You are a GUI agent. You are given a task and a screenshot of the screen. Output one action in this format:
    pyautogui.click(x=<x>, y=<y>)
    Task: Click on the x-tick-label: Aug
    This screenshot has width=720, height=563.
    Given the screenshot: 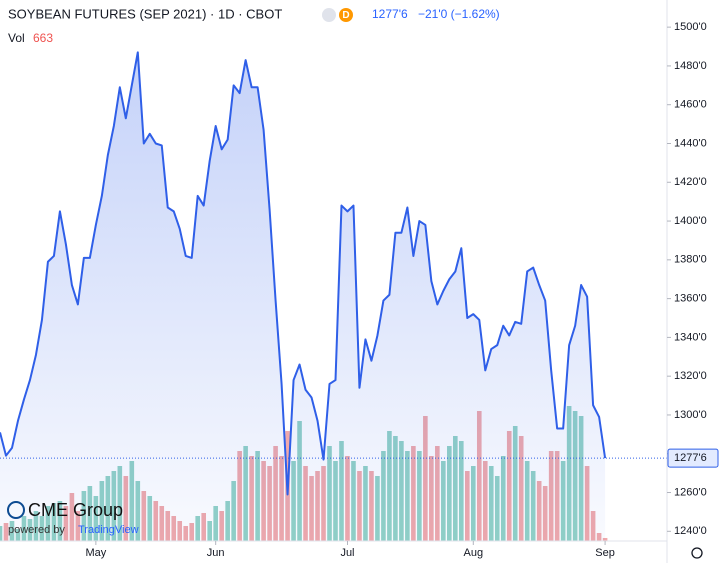 What is the action you would take?
    pyautogui.click(x=473, y=553)
    